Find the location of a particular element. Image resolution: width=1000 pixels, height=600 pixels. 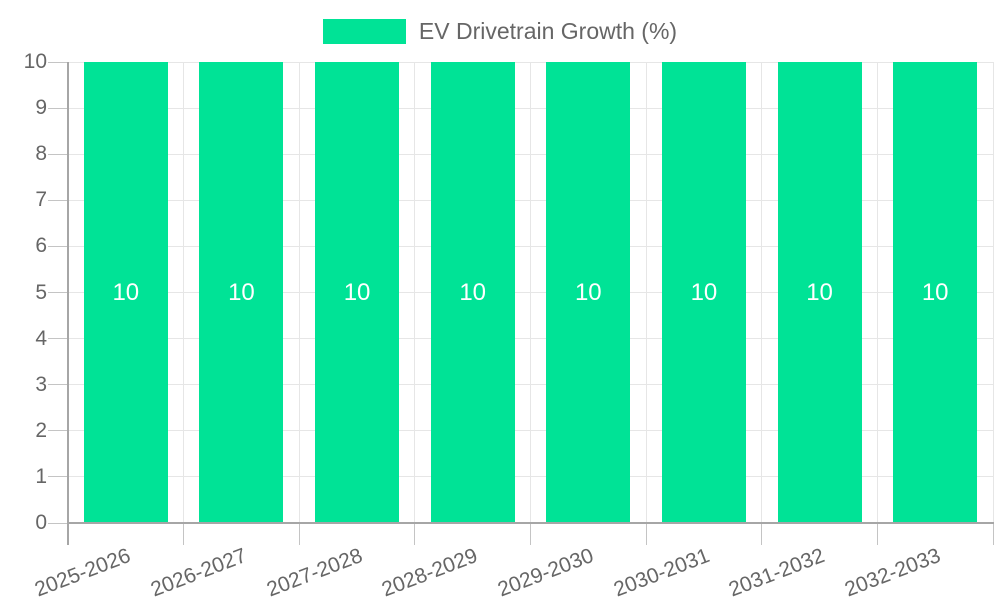

legend-swatch is located at coordinates (364, 31).